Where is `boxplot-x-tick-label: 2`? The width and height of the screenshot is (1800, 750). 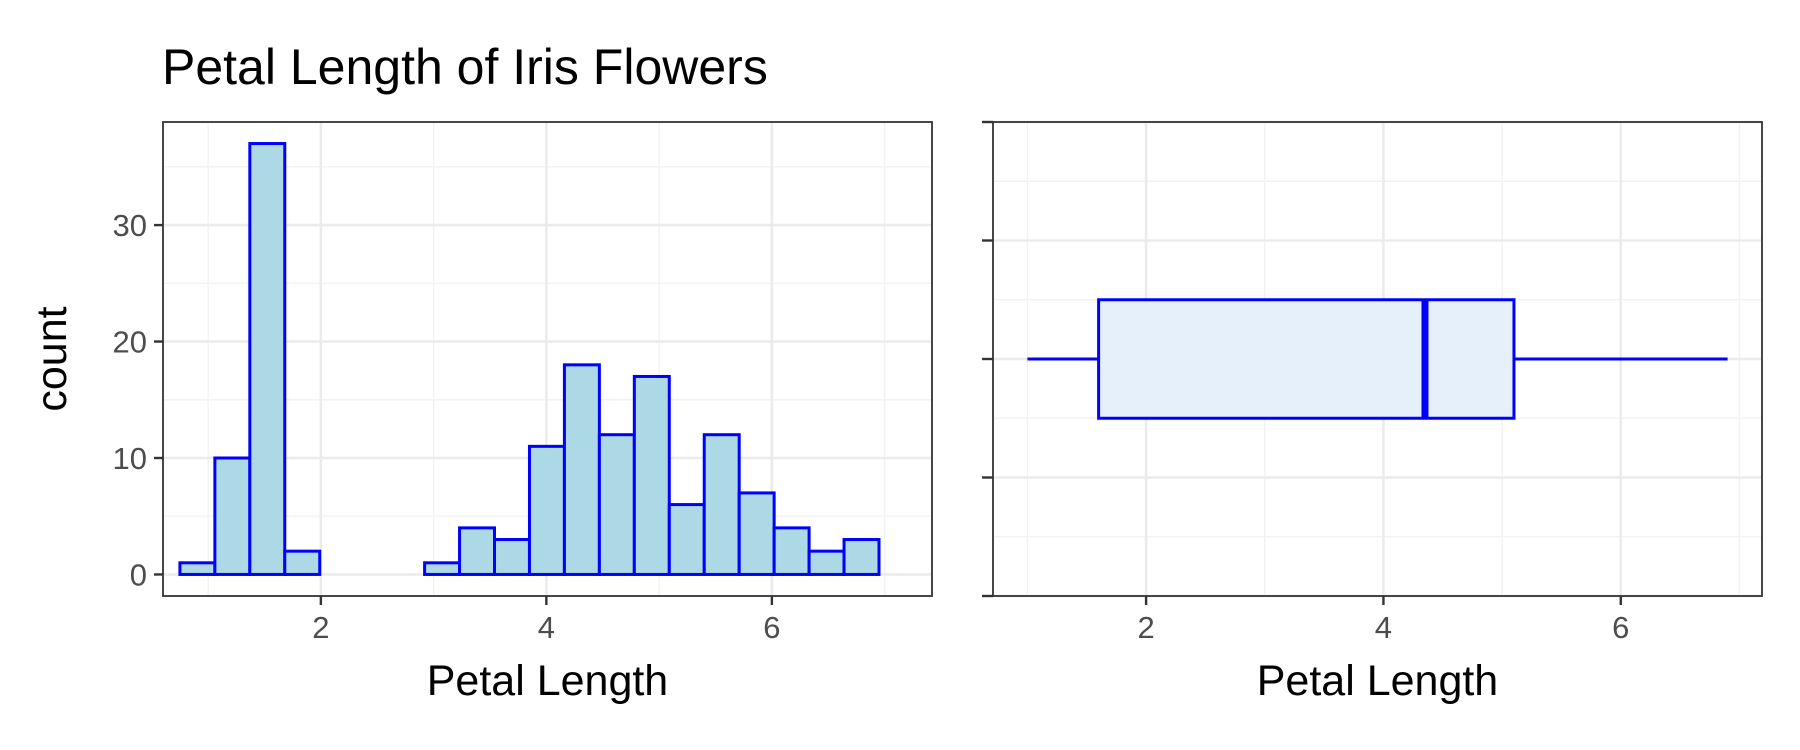
boxplot-x-tick-label: 2 is located at coordinates (1145, 627).